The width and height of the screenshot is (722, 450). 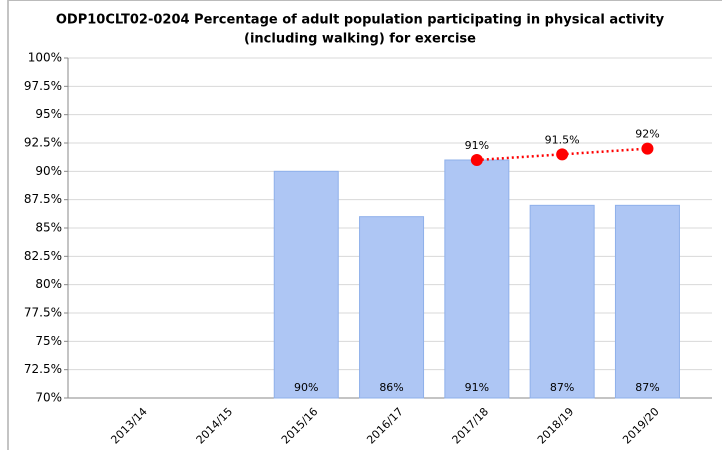 I want to click on y-tick-label: 90%, so click(x=48, y=171).